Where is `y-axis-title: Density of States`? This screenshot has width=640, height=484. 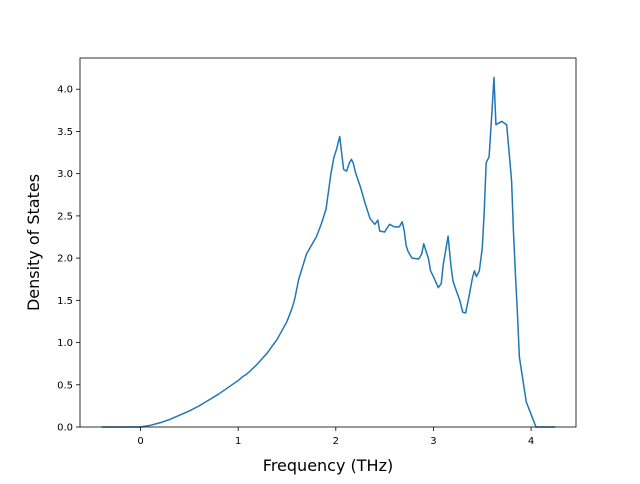
y-axis-title: Density of States is located at coordinates (33, 242).